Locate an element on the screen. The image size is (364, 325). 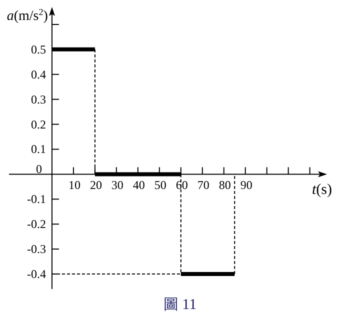
y-tick-label: 0.4 is located at coordinates (38, 74).